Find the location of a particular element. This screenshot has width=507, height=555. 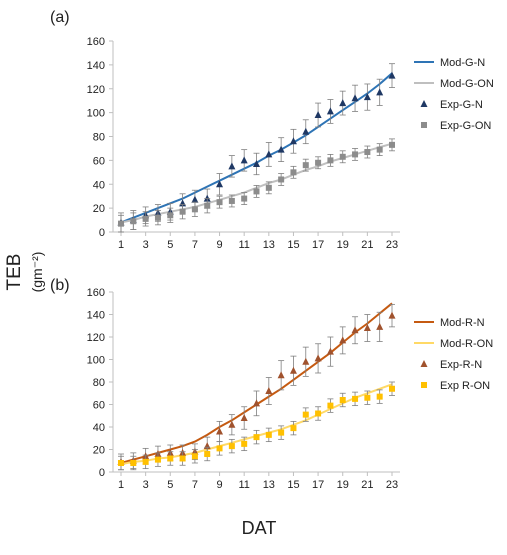

legend-label: Exp-G-N is located at coordinates (461, 105).